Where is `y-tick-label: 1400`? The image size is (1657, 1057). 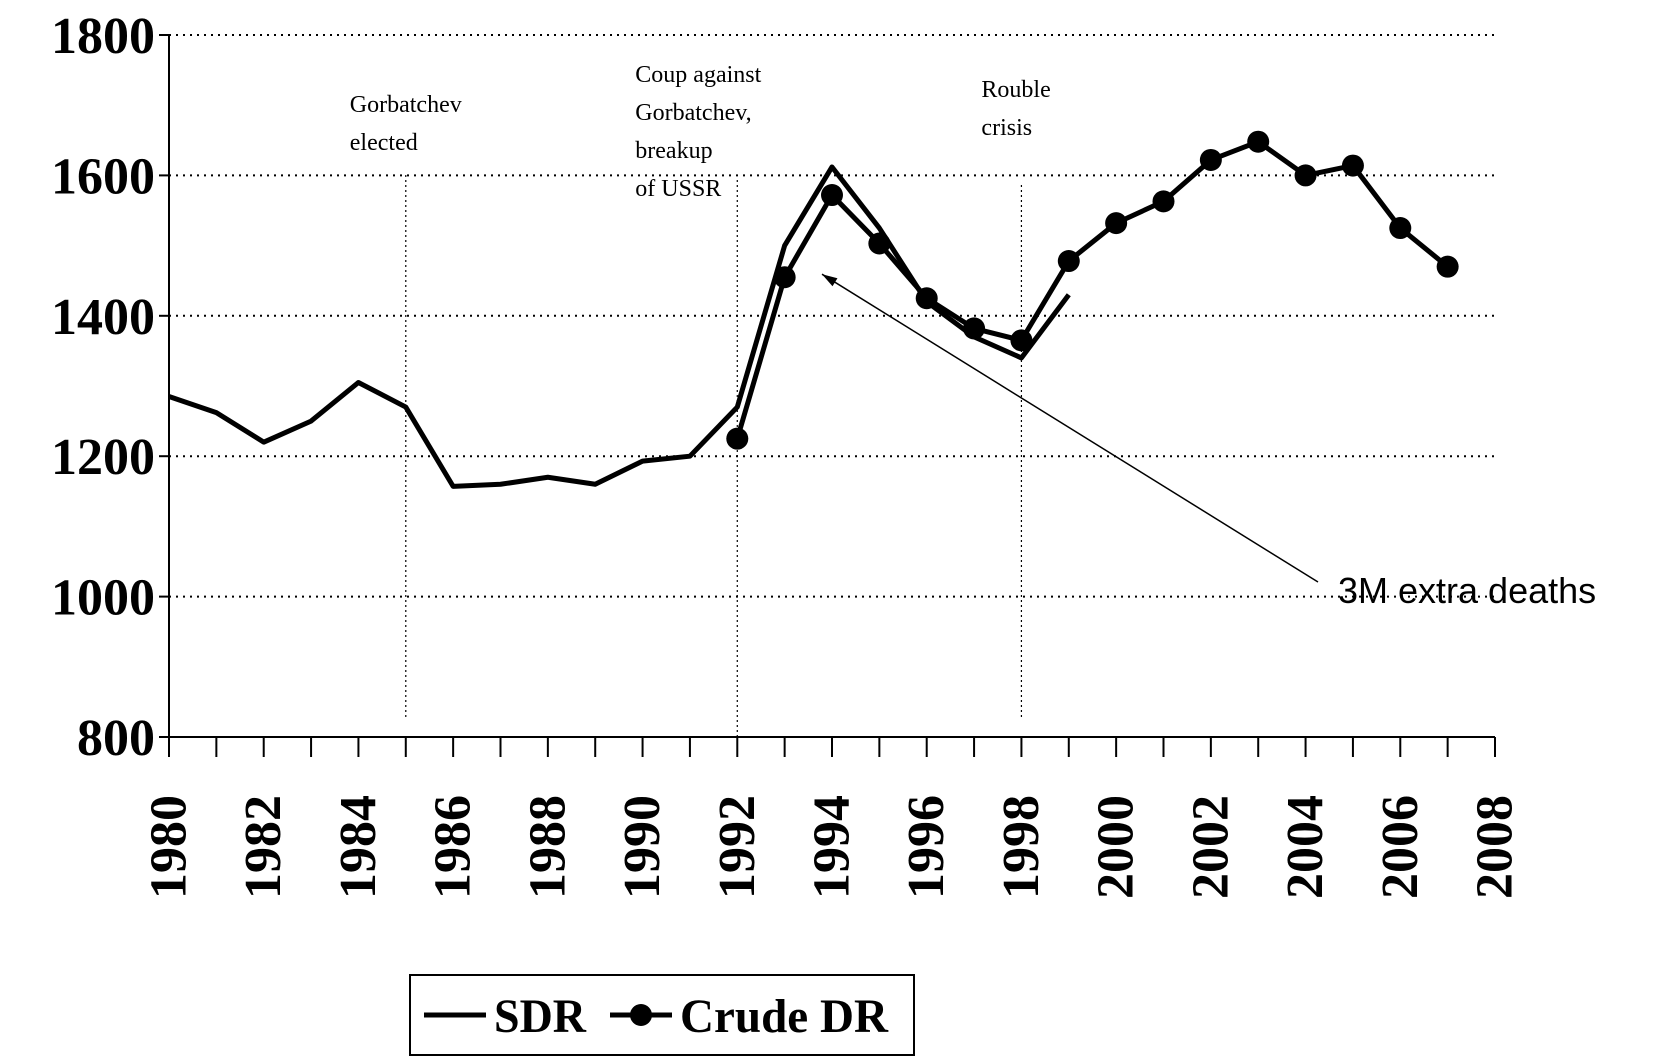 y-tick-label: 1400 is located at coordinates (103, 317).